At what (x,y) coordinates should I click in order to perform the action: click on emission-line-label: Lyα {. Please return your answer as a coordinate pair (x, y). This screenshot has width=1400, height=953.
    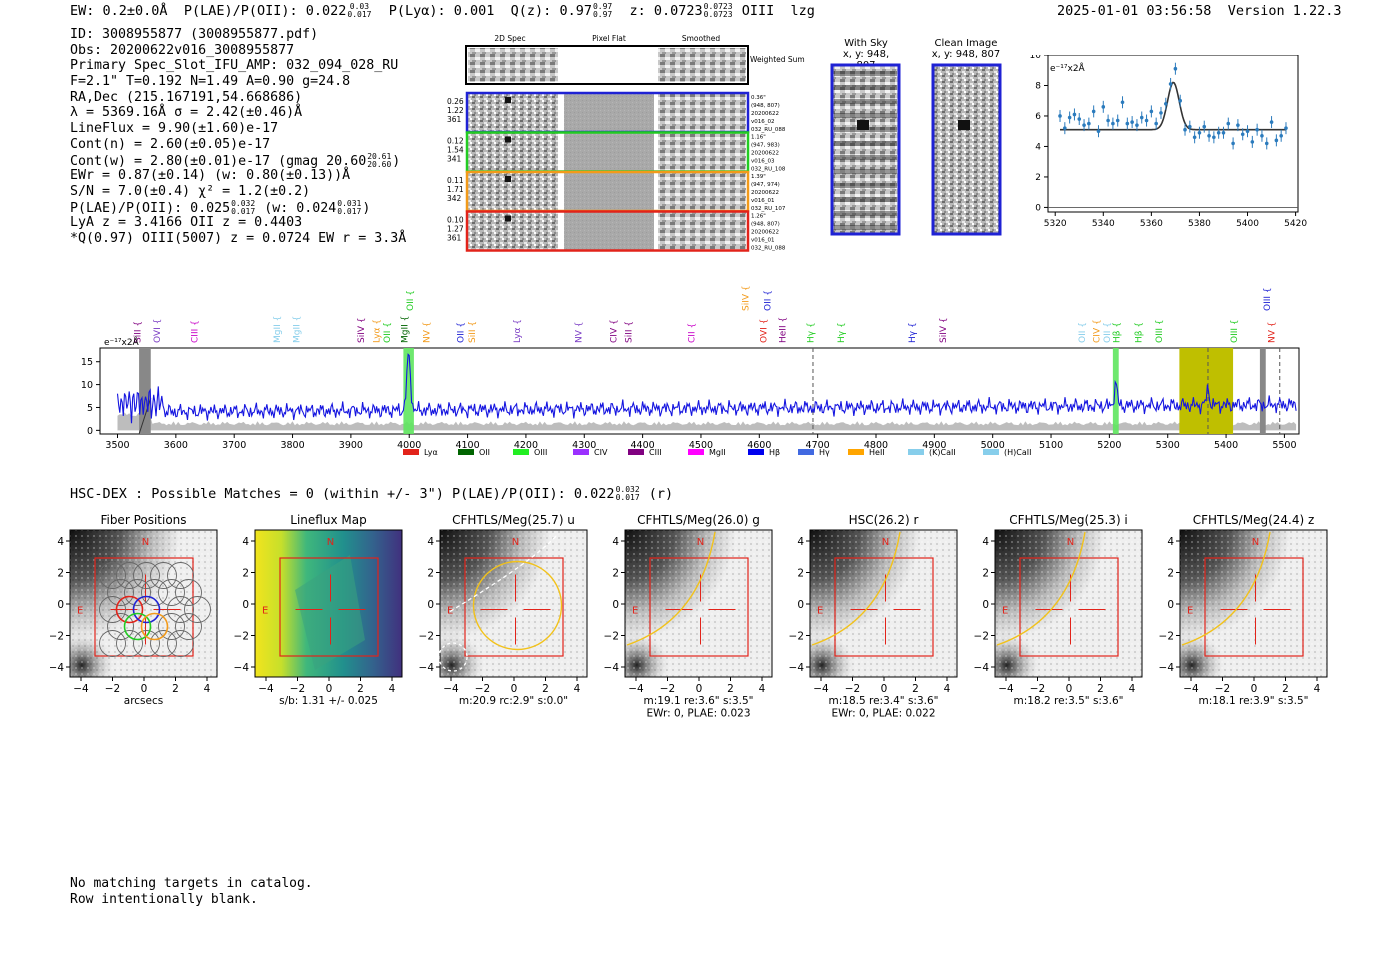
    Looking at the image, I should click on (518, 331).